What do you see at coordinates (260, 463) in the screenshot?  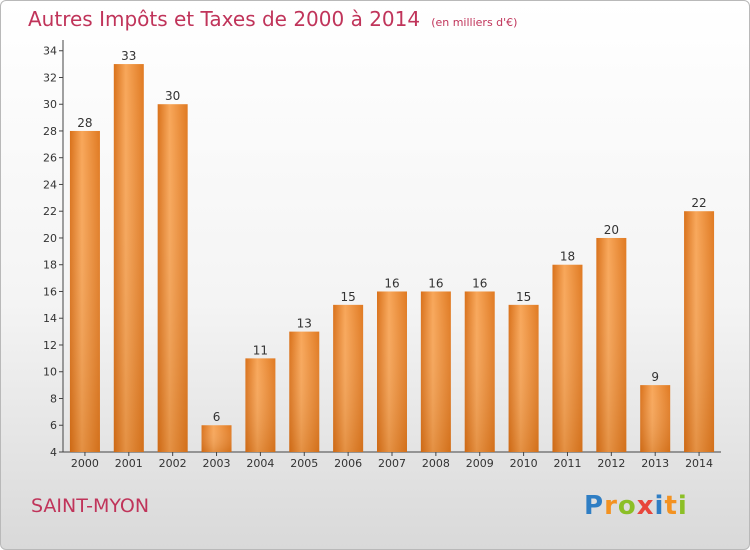 I see `x-tick-label: 2004` at bounding box center [260, 463].